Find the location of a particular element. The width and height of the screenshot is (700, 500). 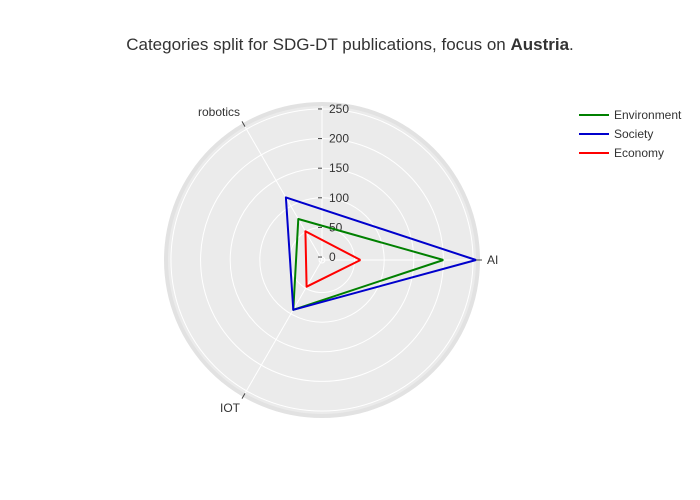

radial-tick-label-4: 200 is located at coordinates (339, 139).